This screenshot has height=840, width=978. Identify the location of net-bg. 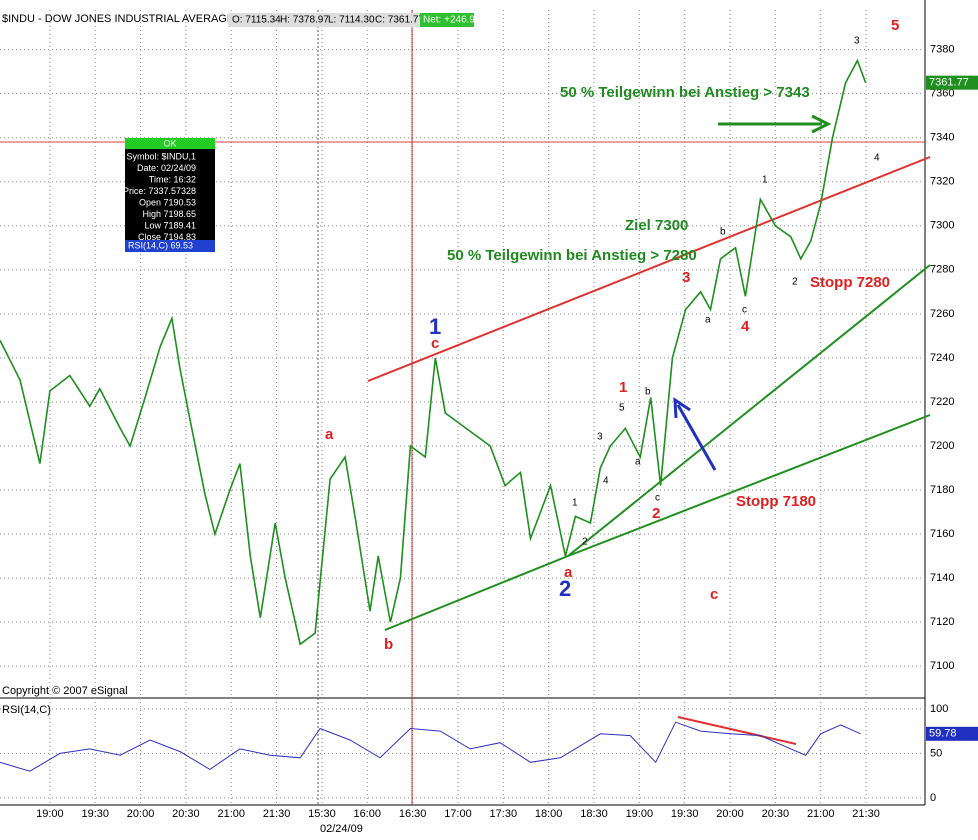
(447, 20).